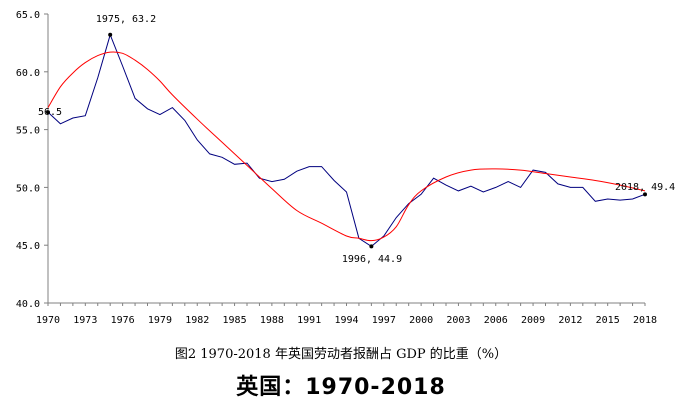  What do you see at coordinates (458, 320) in the screenshot?
I see `x-tick-label: 2003` at bounding box center [458, 320].